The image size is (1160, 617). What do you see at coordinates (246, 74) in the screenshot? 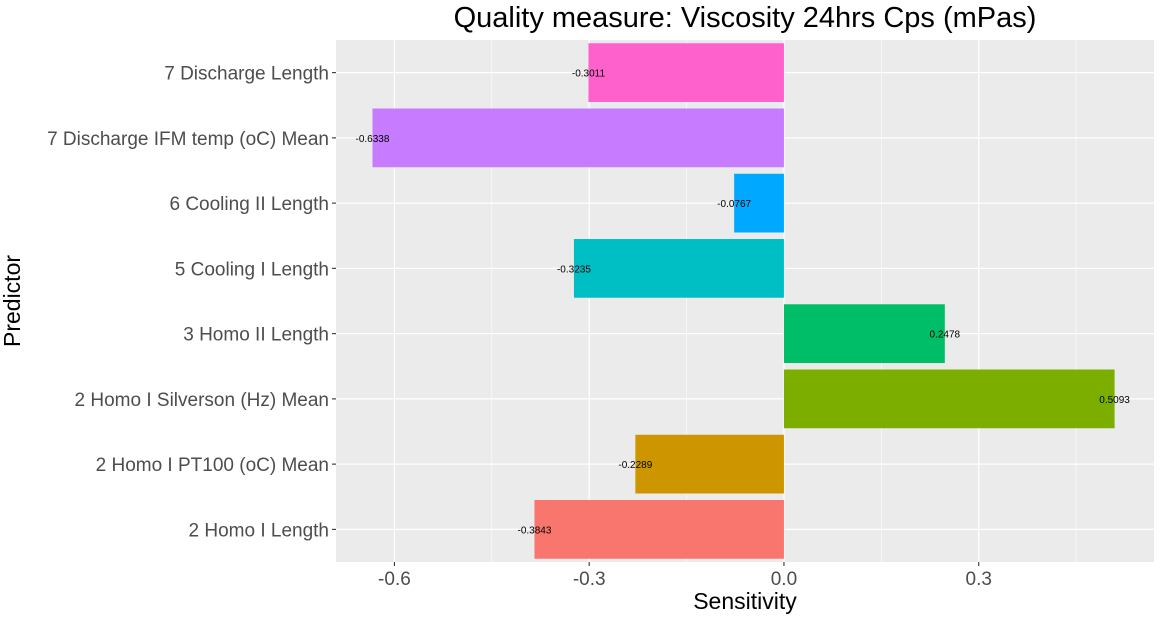
I see `y-tick-label: 7 Discharge Length` at bounding box center [246, 74].